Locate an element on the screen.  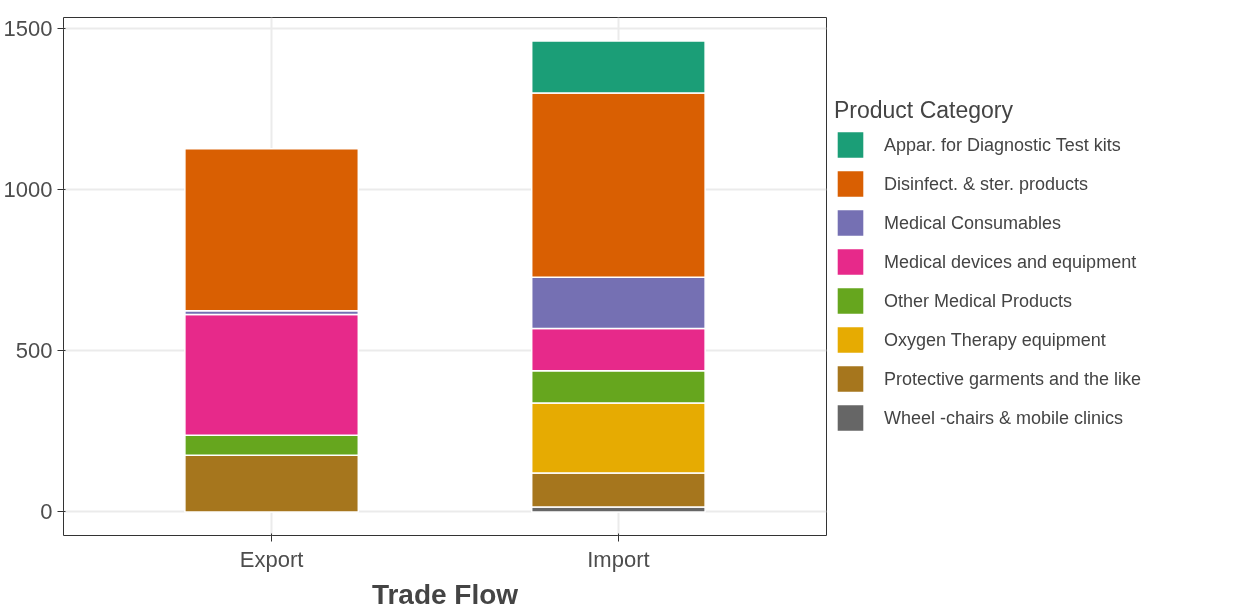
legend-label: Oxygen Therapy equipment is located at coordinates (995, 339).